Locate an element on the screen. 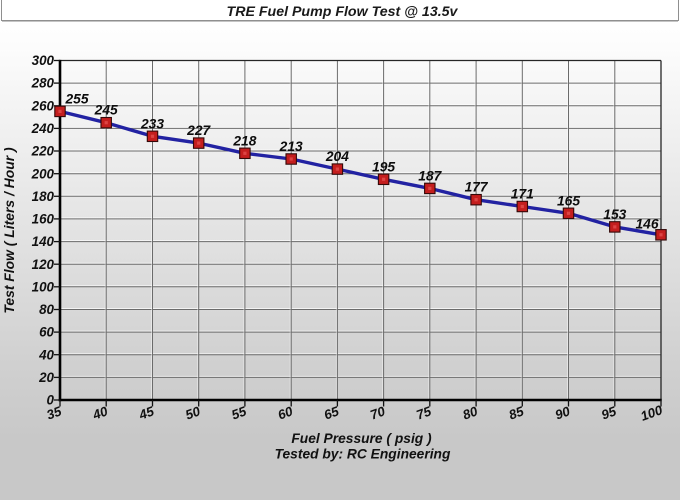 The height and width of the screenshot is (500, 680). svg-text: 227 is located at coordinates (198, 130).